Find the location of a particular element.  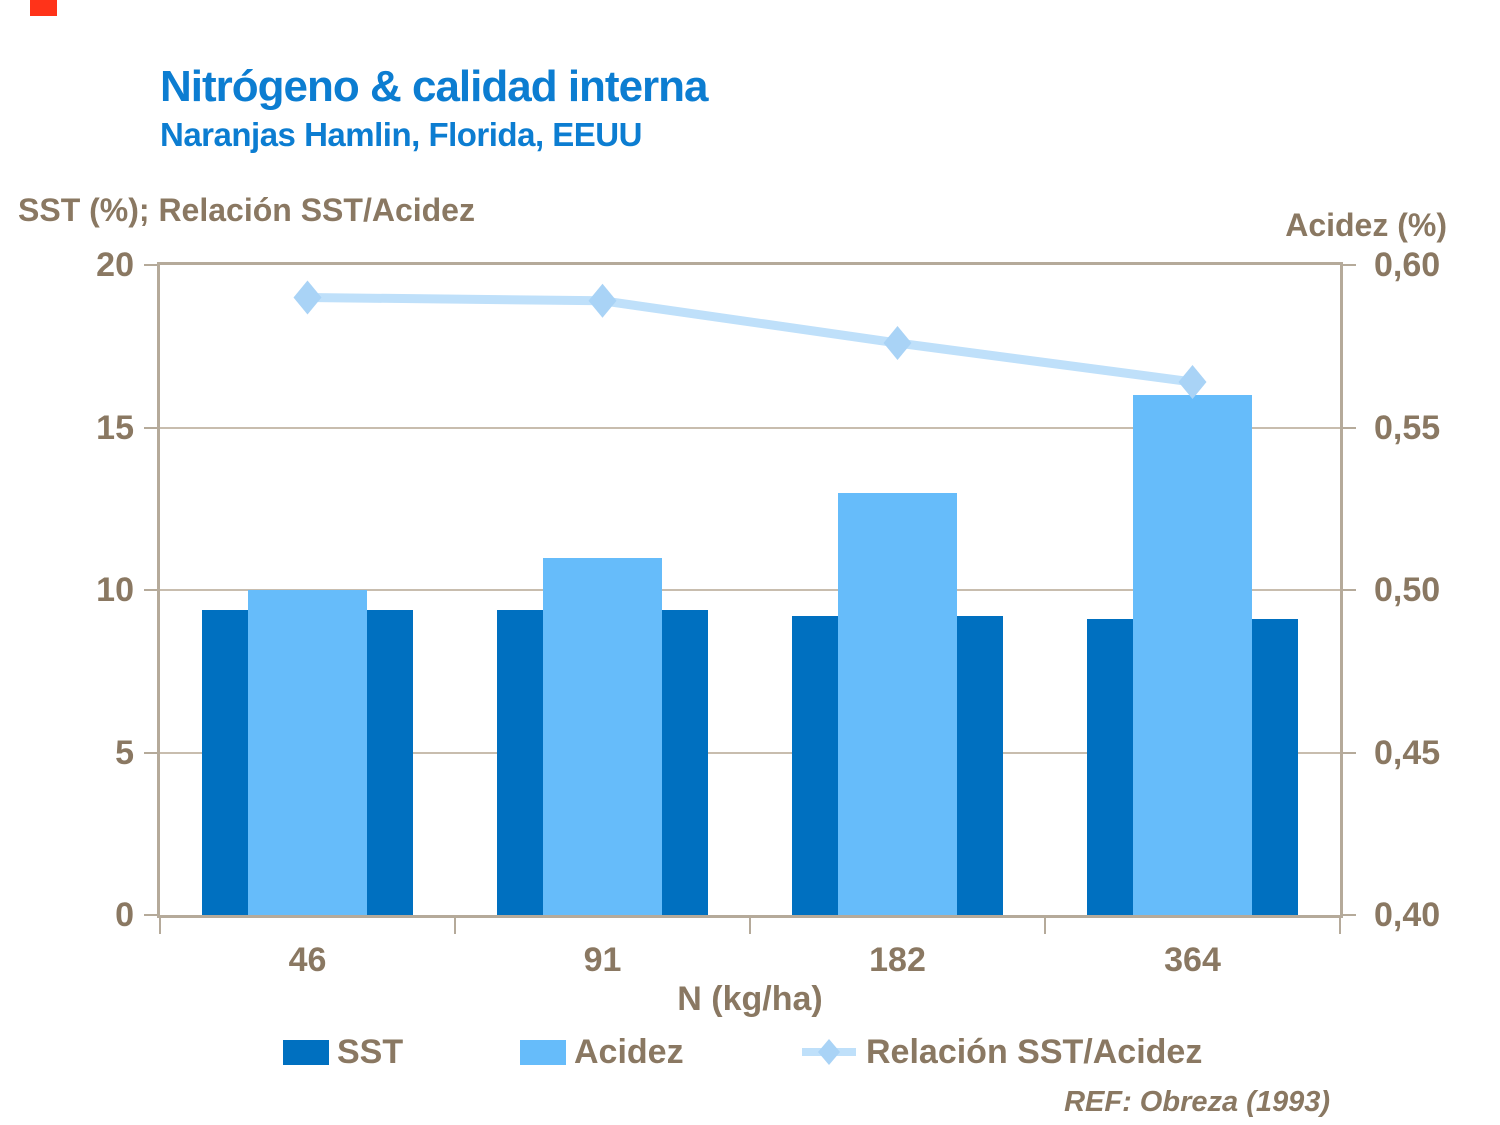

legend-swatch-sst is located at coordinates (306, 1052).